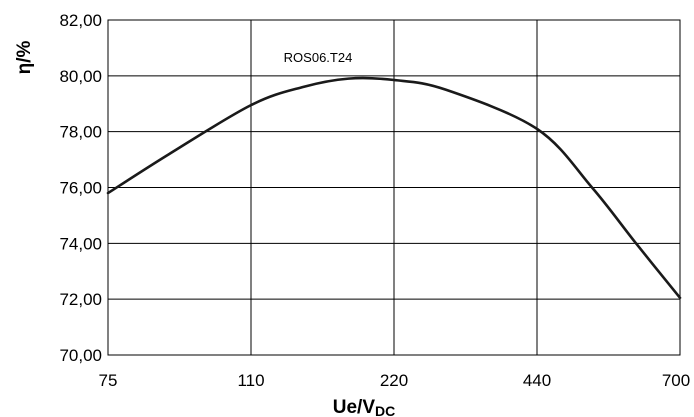  I want to click on x-tick-labels: 75 110 220 440 700, so click(395, 380).